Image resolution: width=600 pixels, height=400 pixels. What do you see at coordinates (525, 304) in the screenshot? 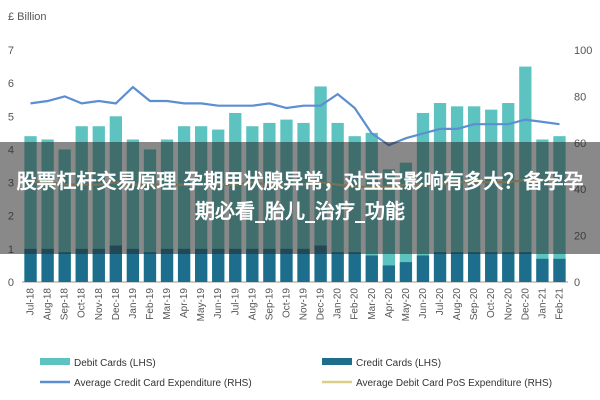
I see `x-tick-29: Dec-20` at bounding box center [525, 304].